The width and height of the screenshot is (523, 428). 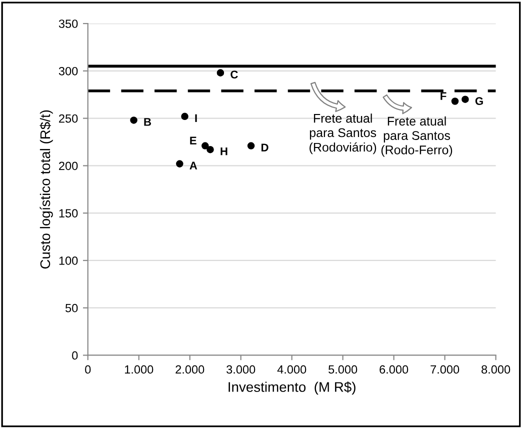 What do you see at coordinates (496, 369) in the screenshot?
I see `x-tick-label: 8.000` at bounding box center [496, 369].